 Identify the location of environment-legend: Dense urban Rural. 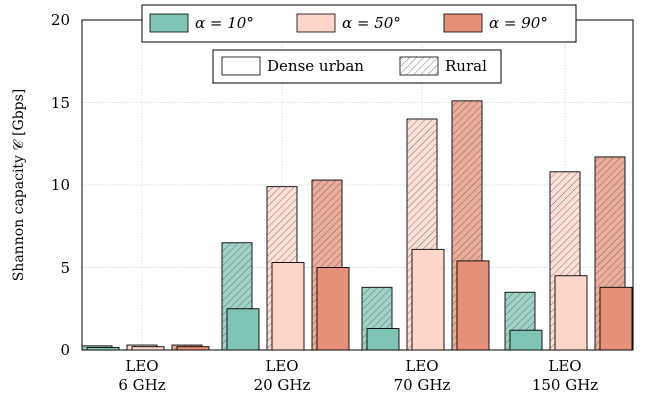
(357, 66).